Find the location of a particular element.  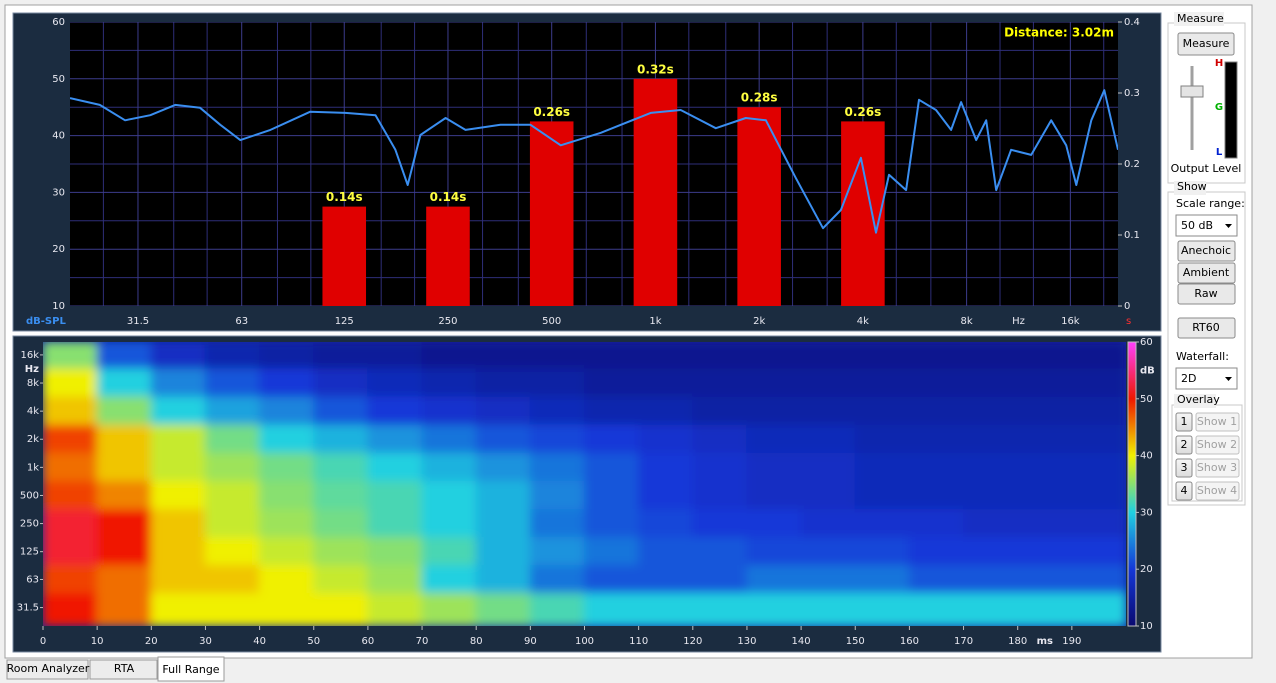

button-label: Raw is located at coordinates (1205, 293).